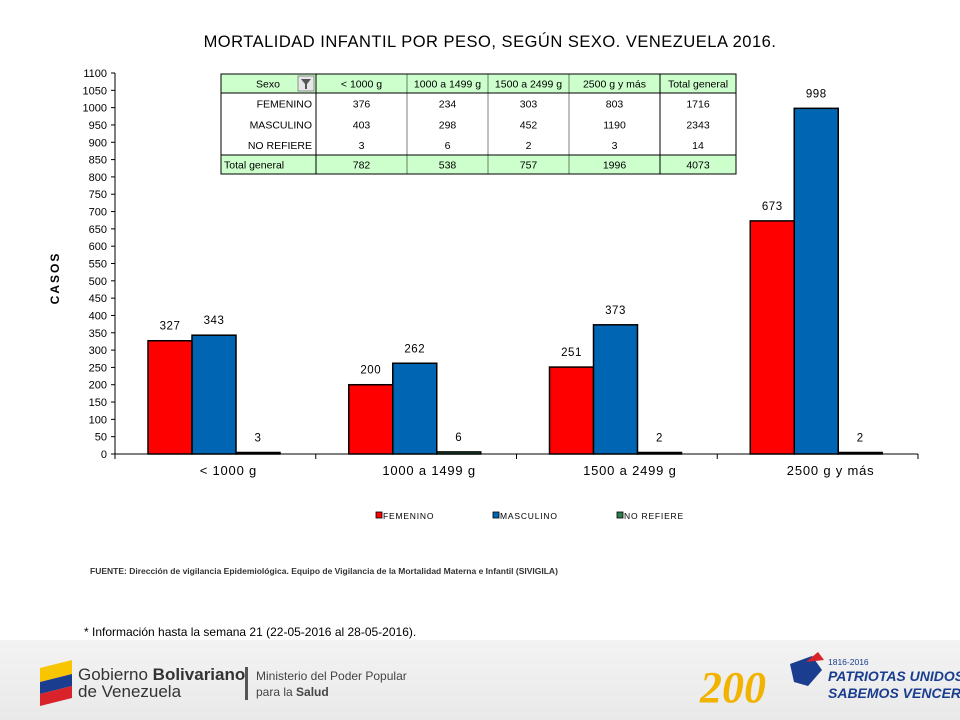  Describe the element at coordinates (258, 439) in the screenshot. I see `data-label: 3` at that location.